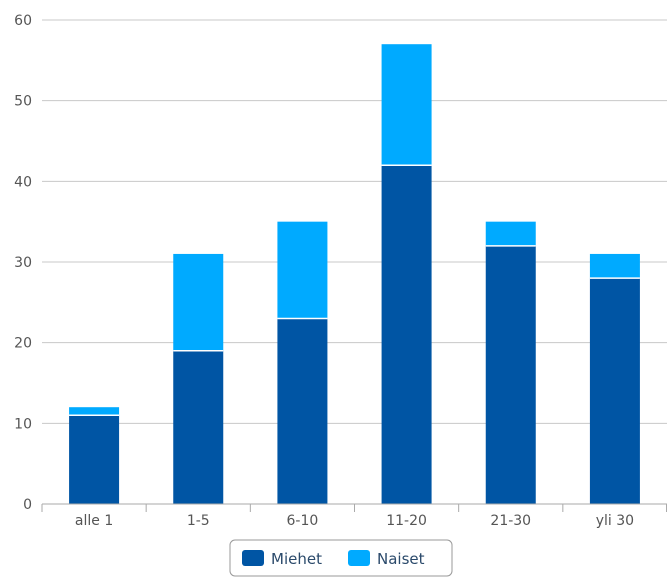 The image size is (667, 579). What do you see at coordinates (406, 521) in the screenshot?
I see `x-tick-label: 11-20` at bounding box center [406, 521].